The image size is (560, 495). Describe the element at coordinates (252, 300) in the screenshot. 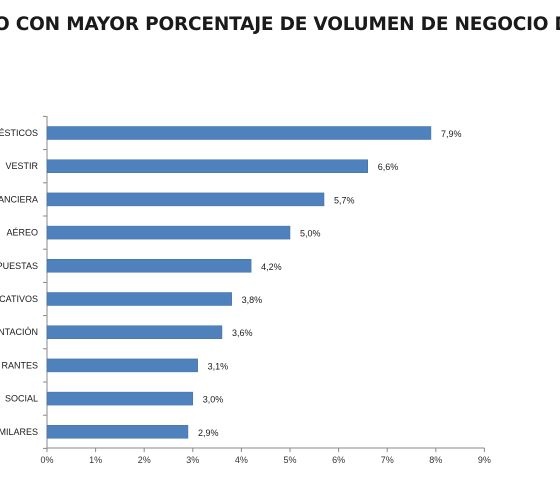

I see `data-label: 3,8%` at that location.